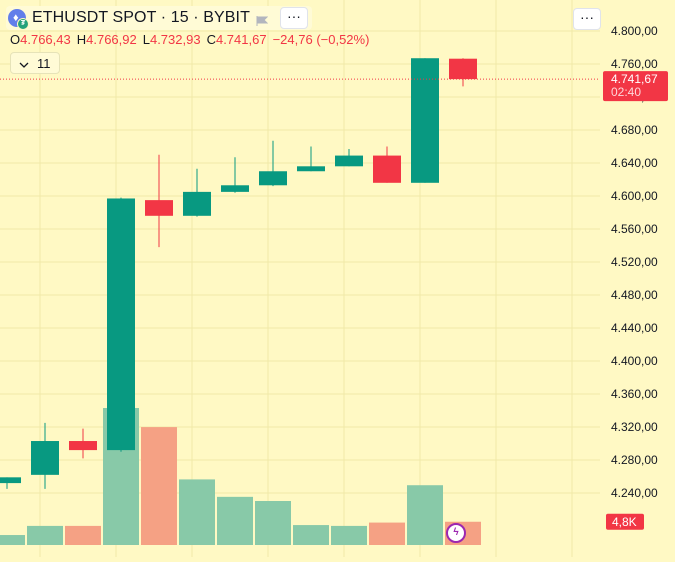 The height and width of the screenshot is (562, 675). Describe the element at coordinates (24, 63) in the screenshot. I see `chevron-down-icon` at that location.